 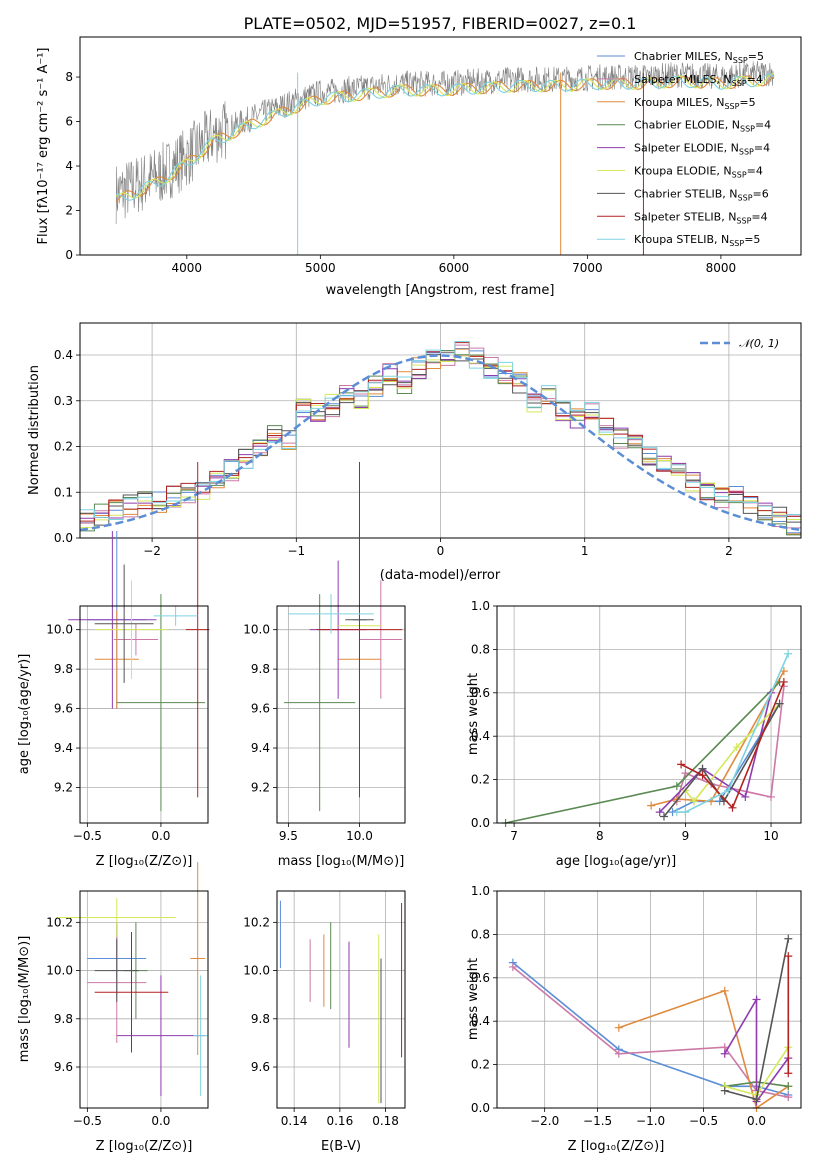 I want to click on x-tick-label: 7000, so click(x=587, y=268).